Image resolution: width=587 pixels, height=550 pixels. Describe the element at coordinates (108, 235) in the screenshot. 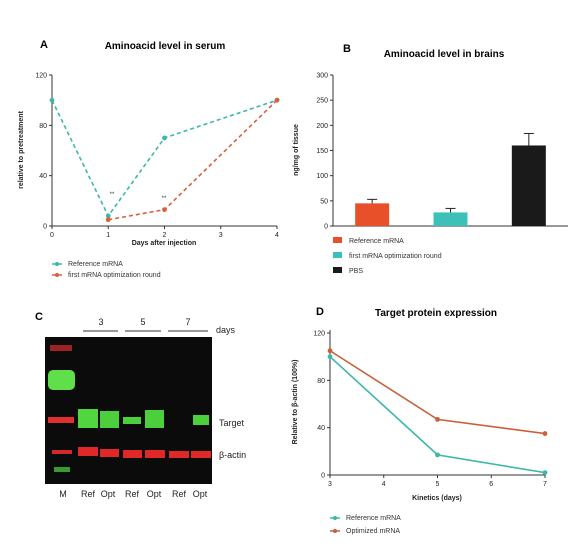

I see `chart-a-xtick-label: 1` at that location.